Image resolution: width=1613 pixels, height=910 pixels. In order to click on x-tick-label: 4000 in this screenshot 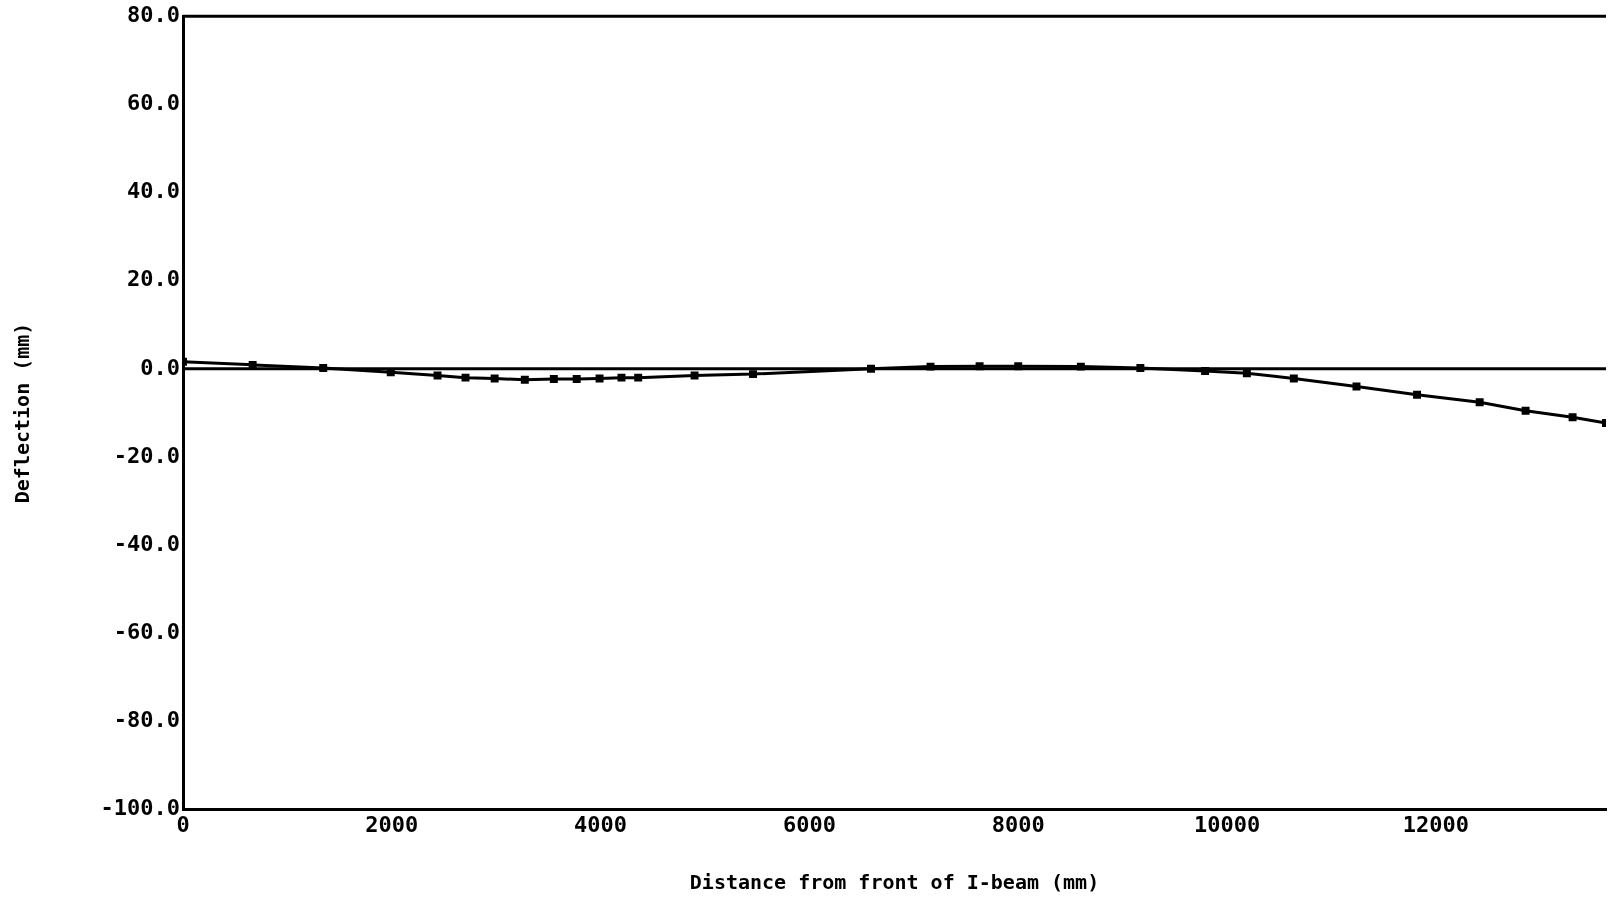, I will do `click(601, 824)`.